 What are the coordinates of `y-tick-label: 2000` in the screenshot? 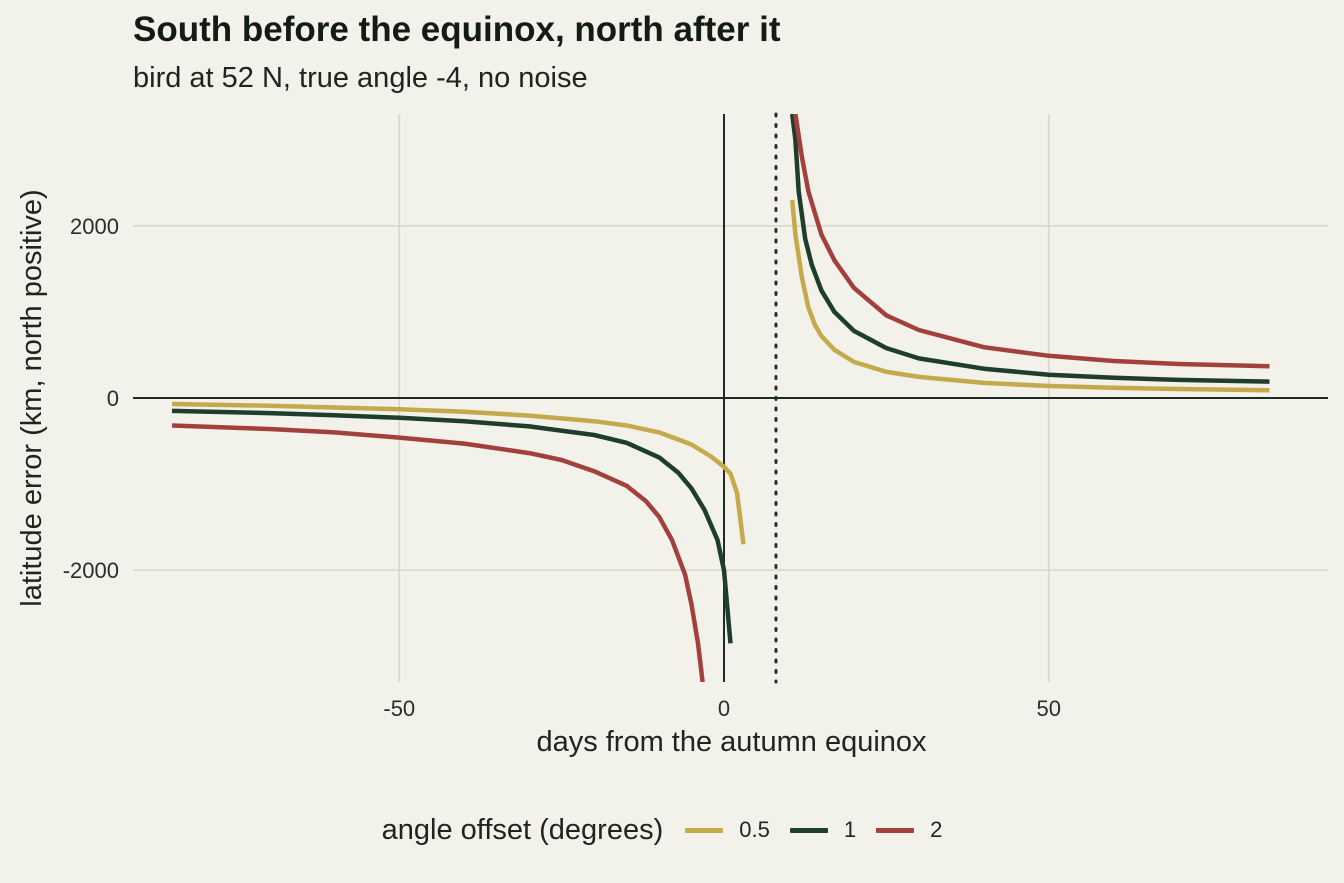 It's located at (94, 226).